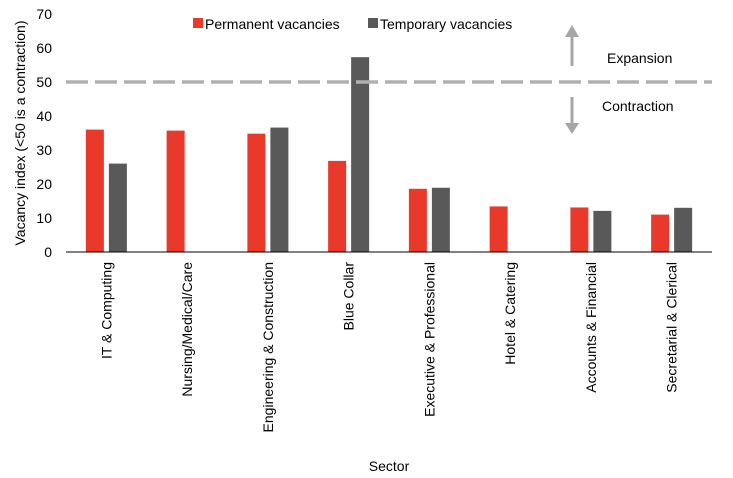 Image resolution: width=733 pixels, height=478 pixels. I want to click on y-tick-label: 10, so click(44, 218).